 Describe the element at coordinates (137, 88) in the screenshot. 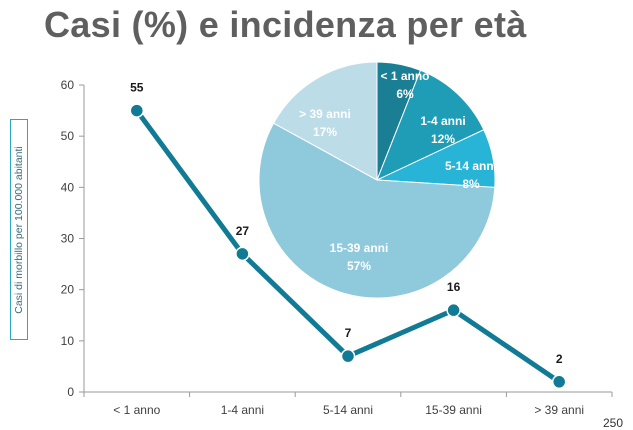

I see `data-label: 55` at that location.